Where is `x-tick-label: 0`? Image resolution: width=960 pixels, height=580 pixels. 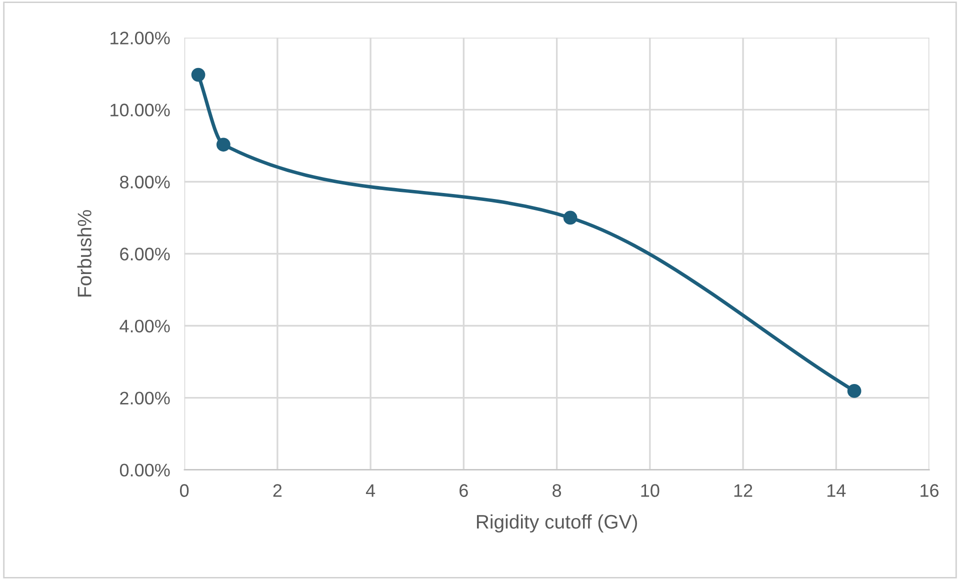
x-tick-label: 0 is located at coordinates (184, 490).